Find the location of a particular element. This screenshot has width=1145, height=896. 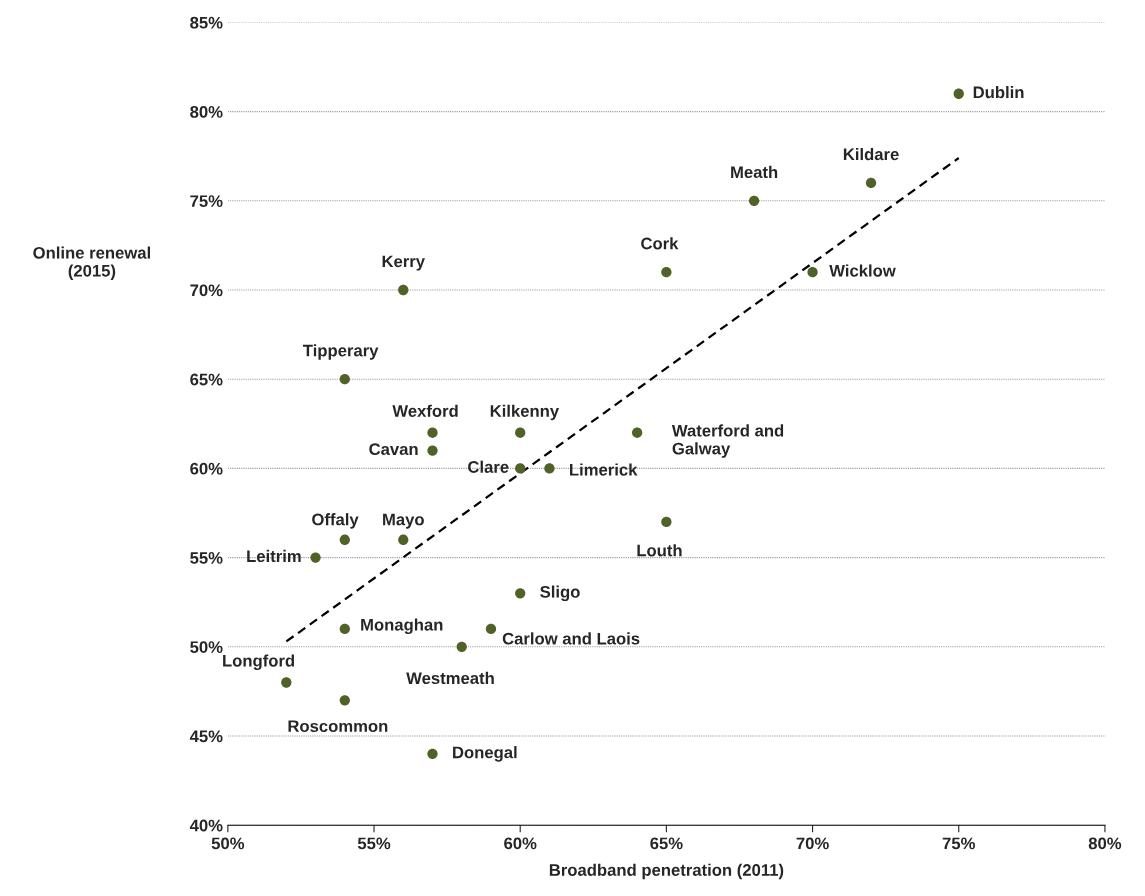

annotation: Sligo is located at coordinates (560, 593).